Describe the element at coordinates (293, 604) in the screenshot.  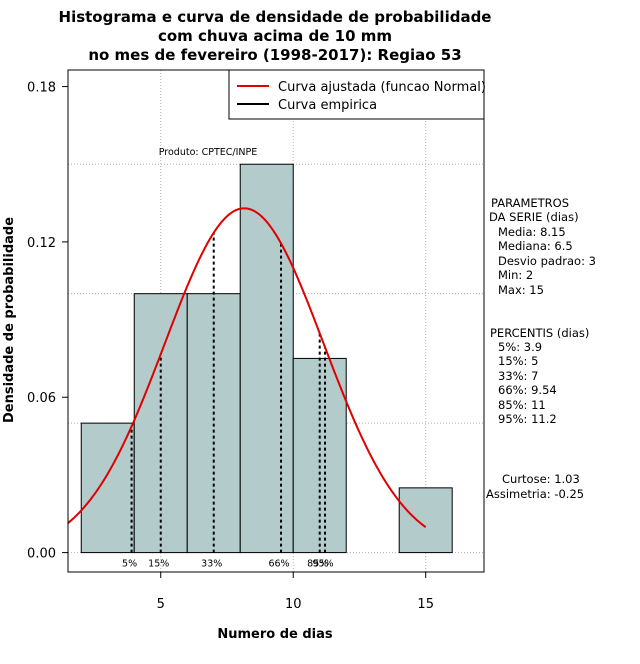
I see `x-tick-label: 10` at that location.